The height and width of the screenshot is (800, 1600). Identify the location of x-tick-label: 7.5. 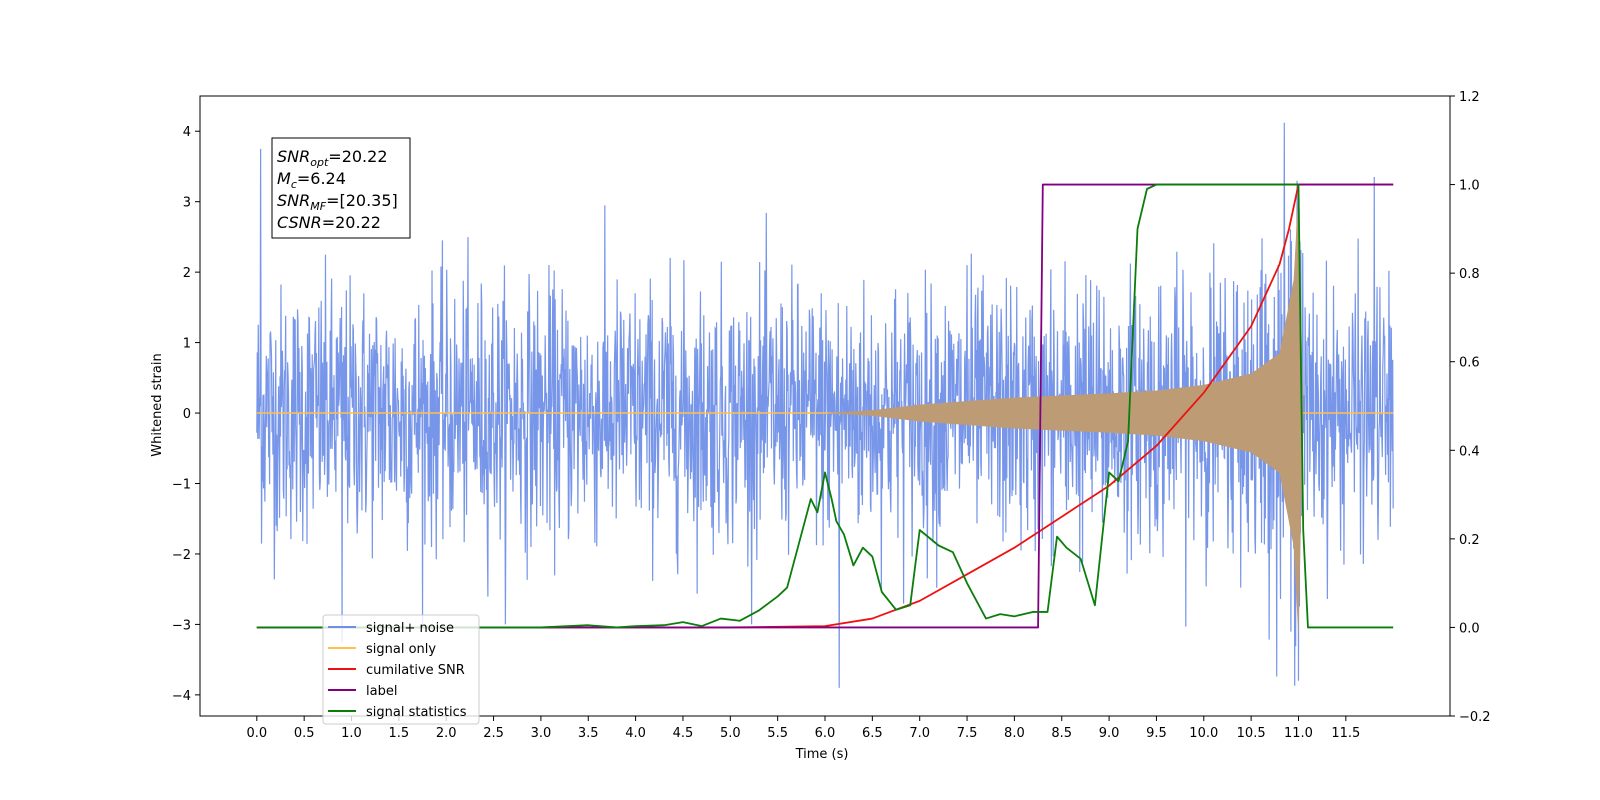
(967, 733).